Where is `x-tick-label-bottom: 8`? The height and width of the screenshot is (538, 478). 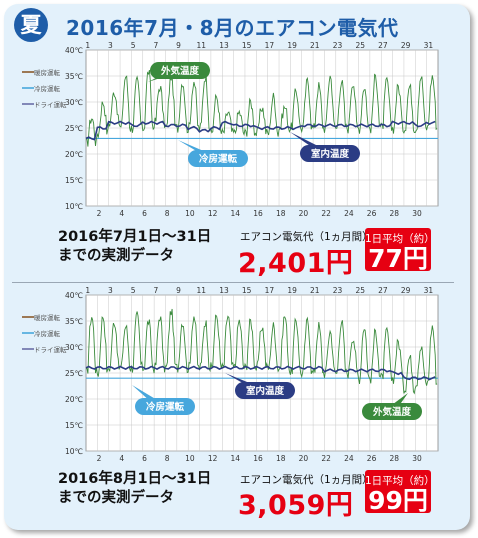
x-tick-label-bottom: 8 is located at coordinates (167, 213).